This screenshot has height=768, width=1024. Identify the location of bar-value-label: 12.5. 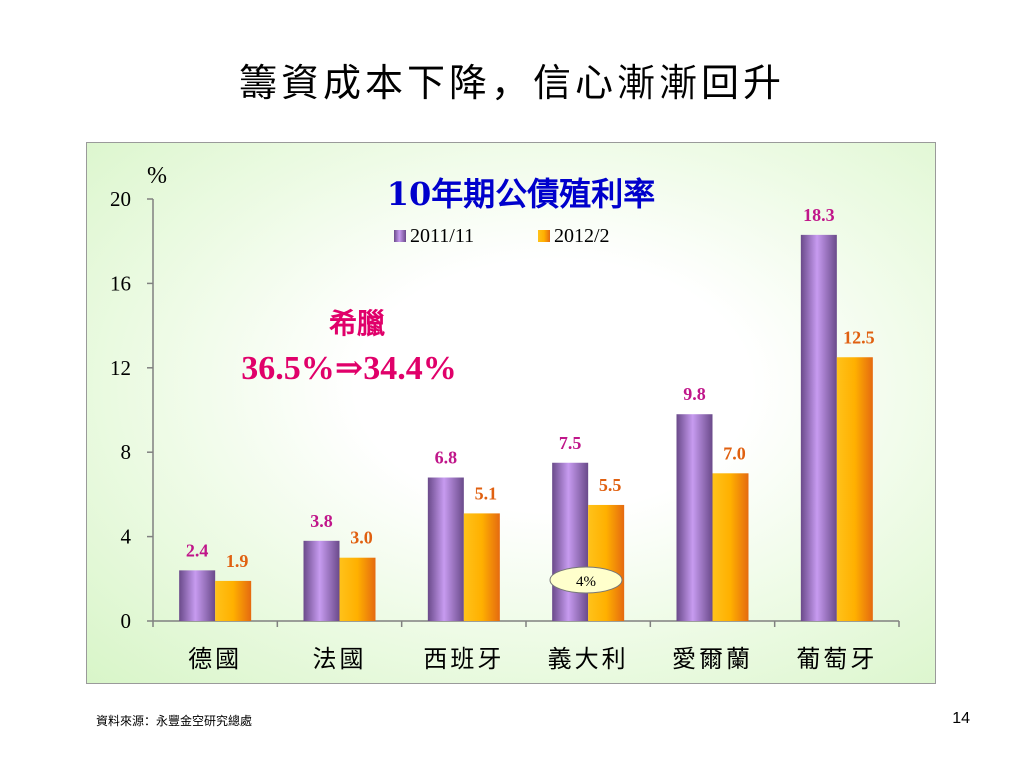
(859, 337).